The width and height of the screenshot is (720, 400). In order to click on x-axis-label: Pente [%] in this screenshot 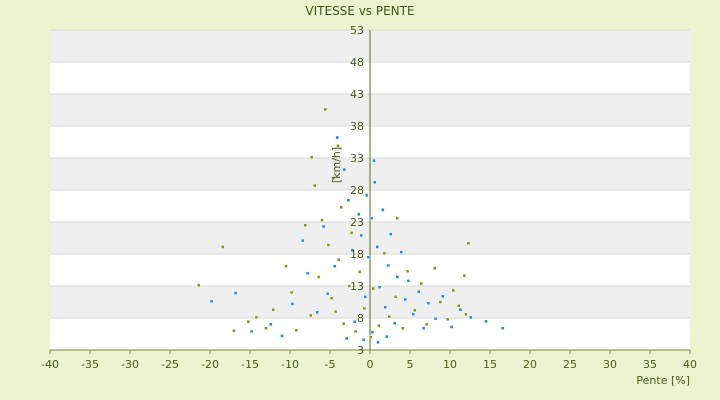, I will do `click(663, 380)`.